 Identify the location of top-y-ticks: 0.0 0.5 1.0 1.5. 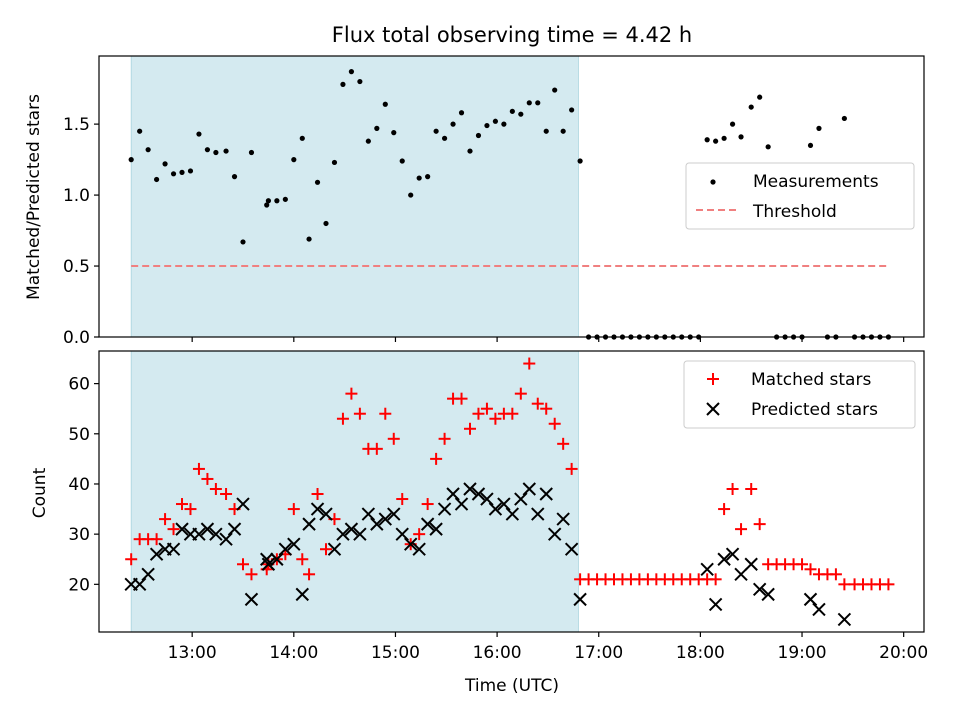
(81, 231).